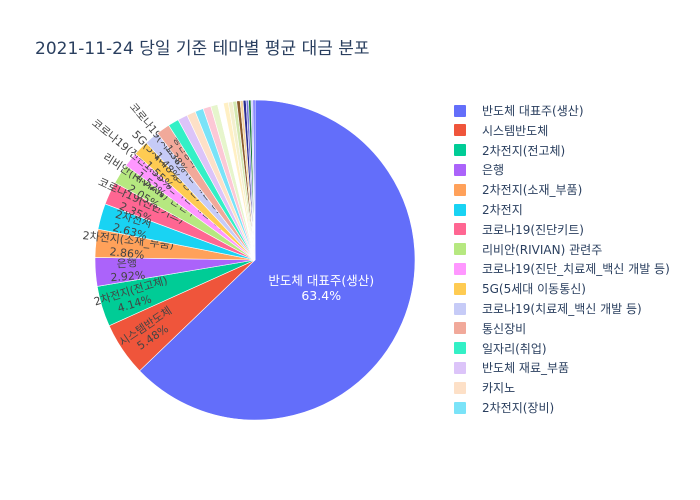 Image resolution: width=700 pixels, height=500 pixels. What do you see at coordinates (499, 388) in the screenshot?
I see `legend-label: 카지노` at bounding box center [499, 388].